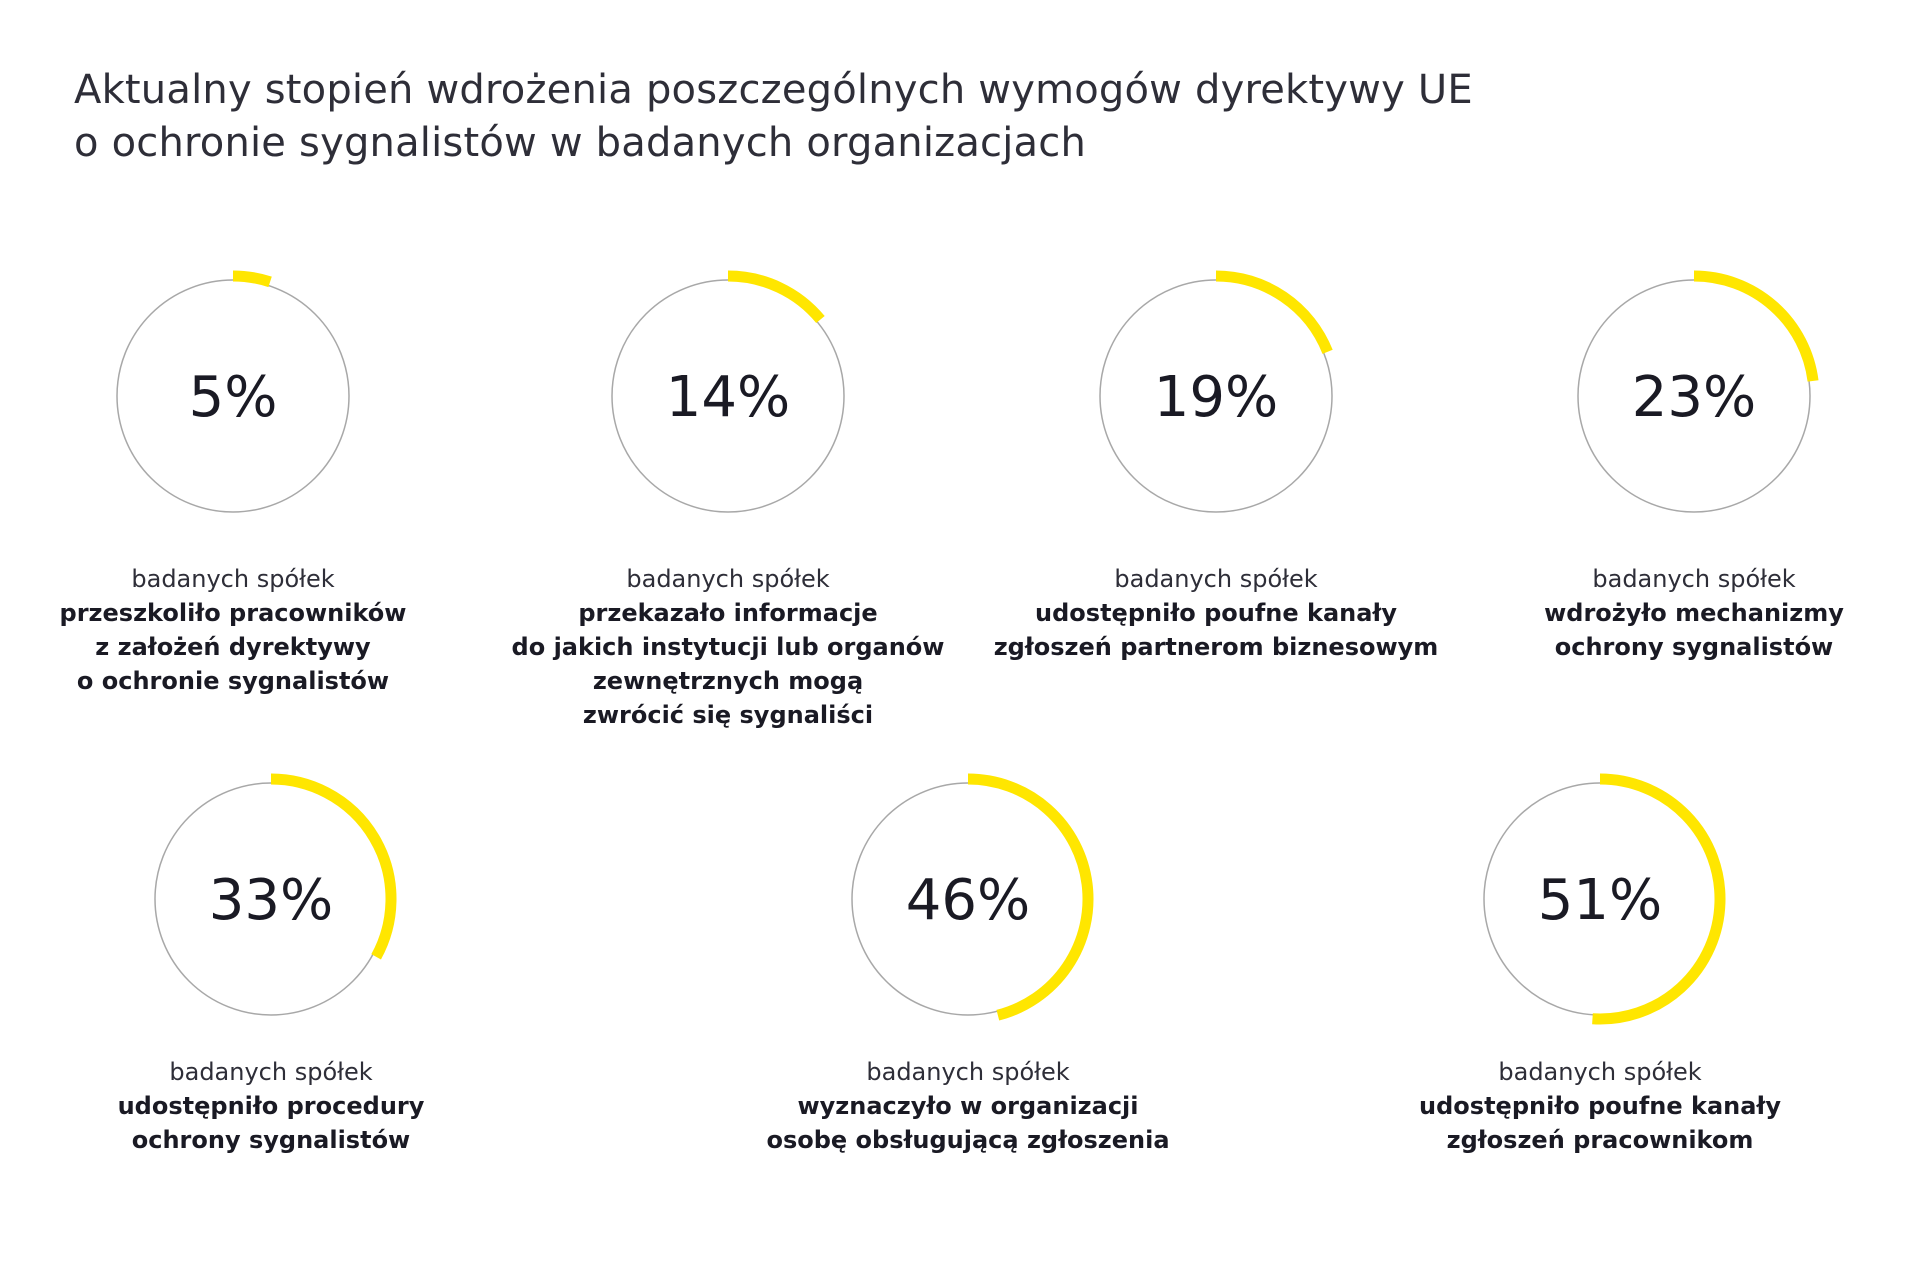  What do you see at coordinates (271, 900) in the screenshot?
I see `percent-label: 33%` at bounding box center [271, 900].